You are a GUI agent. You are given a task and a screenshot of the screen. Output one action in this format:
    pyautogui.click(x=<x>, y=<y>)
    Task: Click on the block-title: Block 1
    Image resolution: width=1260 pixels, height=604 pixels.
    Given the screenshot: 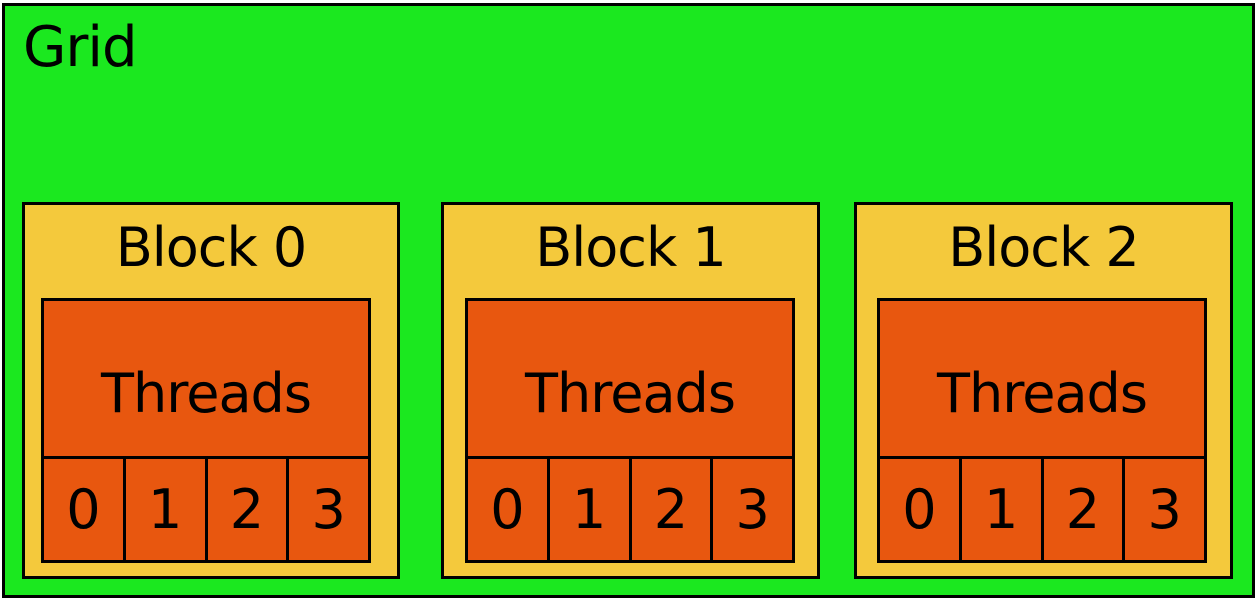 What is the action you would take?
    pyautogui.click(x=631, y=247)
    